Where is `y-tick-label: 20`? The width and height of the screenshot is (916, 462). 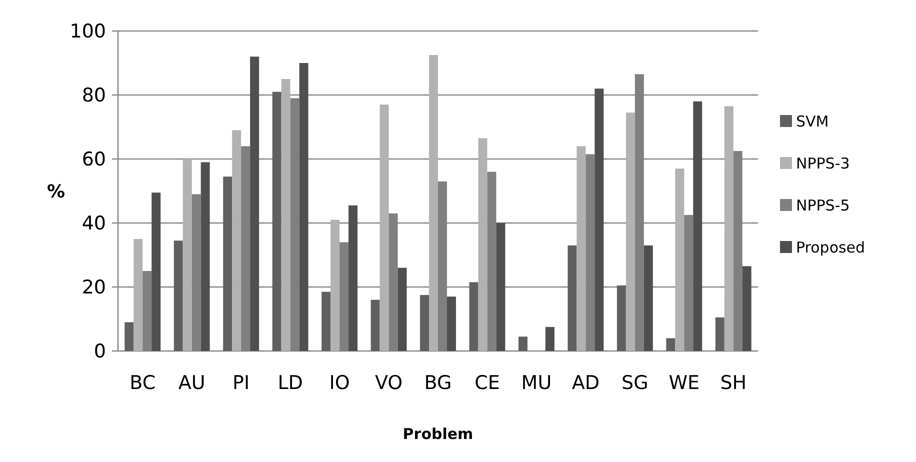 y-tick-label: 20 is located at coordinates (94, 287).